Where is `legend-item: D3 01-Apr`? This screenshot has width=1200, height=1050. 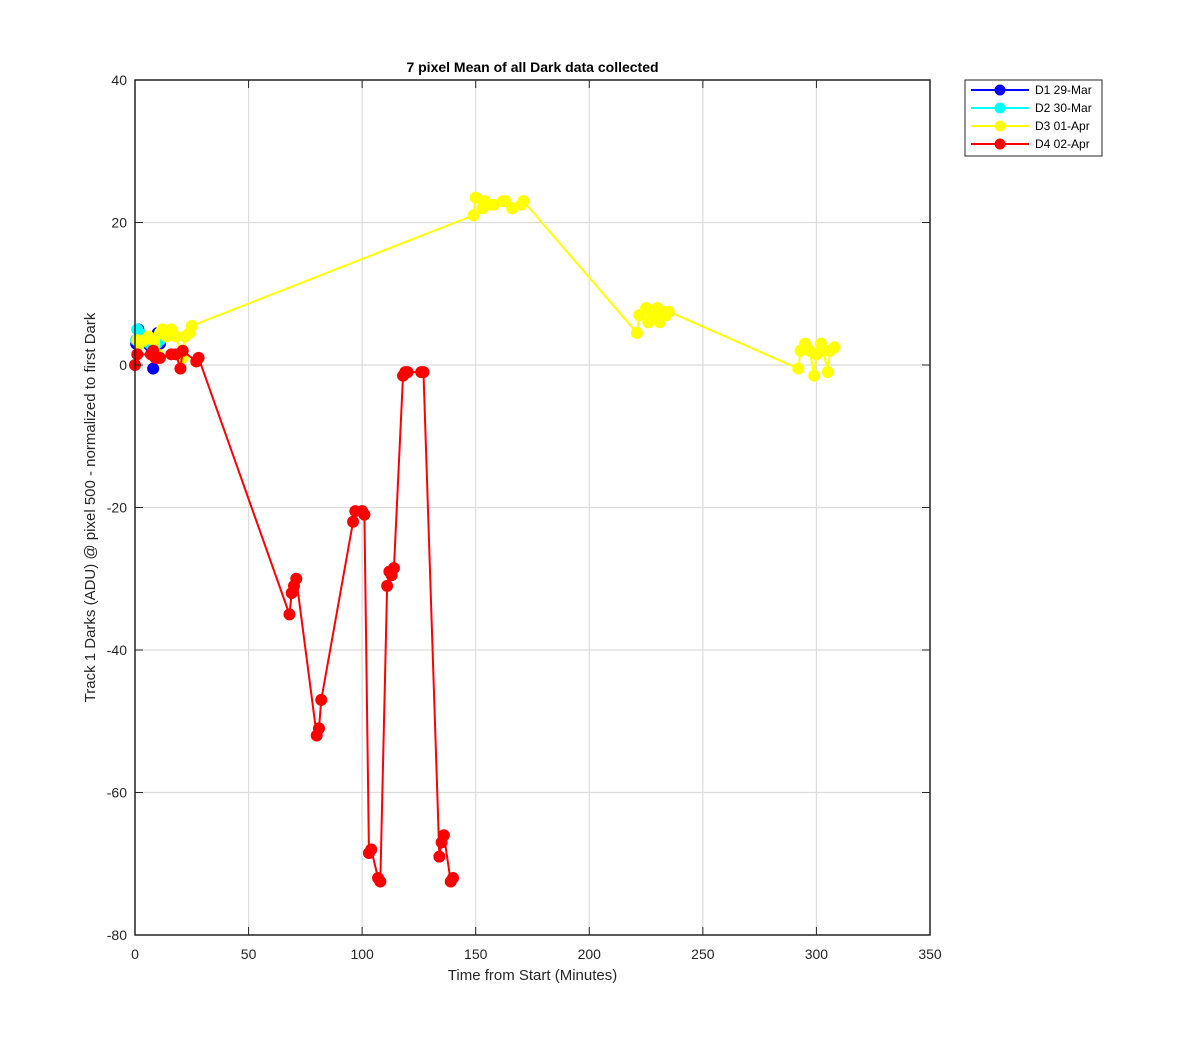 legend-item: D3 01-Apr is located at coordinates (1030, 126).